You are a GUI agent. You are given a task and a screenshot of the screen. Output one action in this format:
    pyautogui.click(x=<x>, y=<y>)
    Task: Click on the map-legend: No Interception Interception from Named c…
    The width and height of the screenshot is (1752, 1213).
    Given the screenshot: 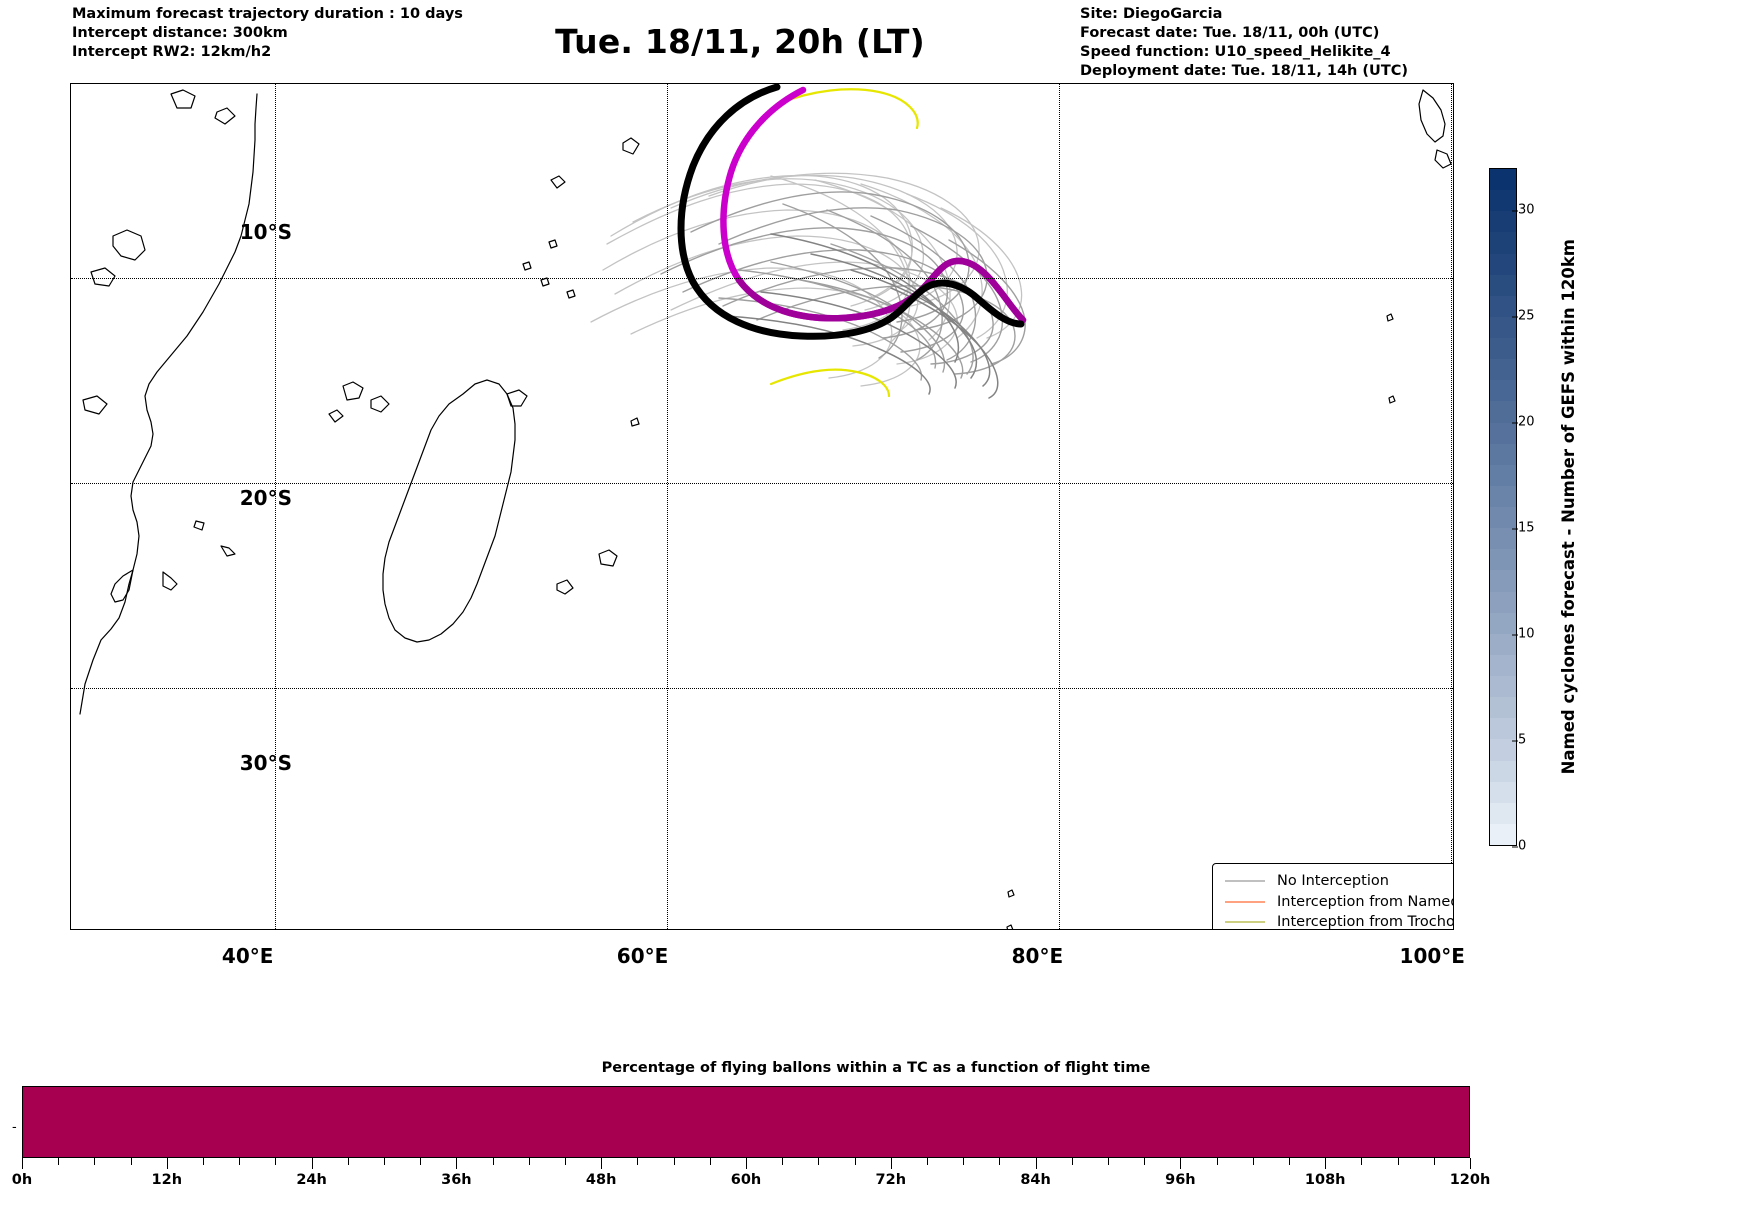 What is the action you would take?
    pyautogui.click(x=1333, y=896)
    